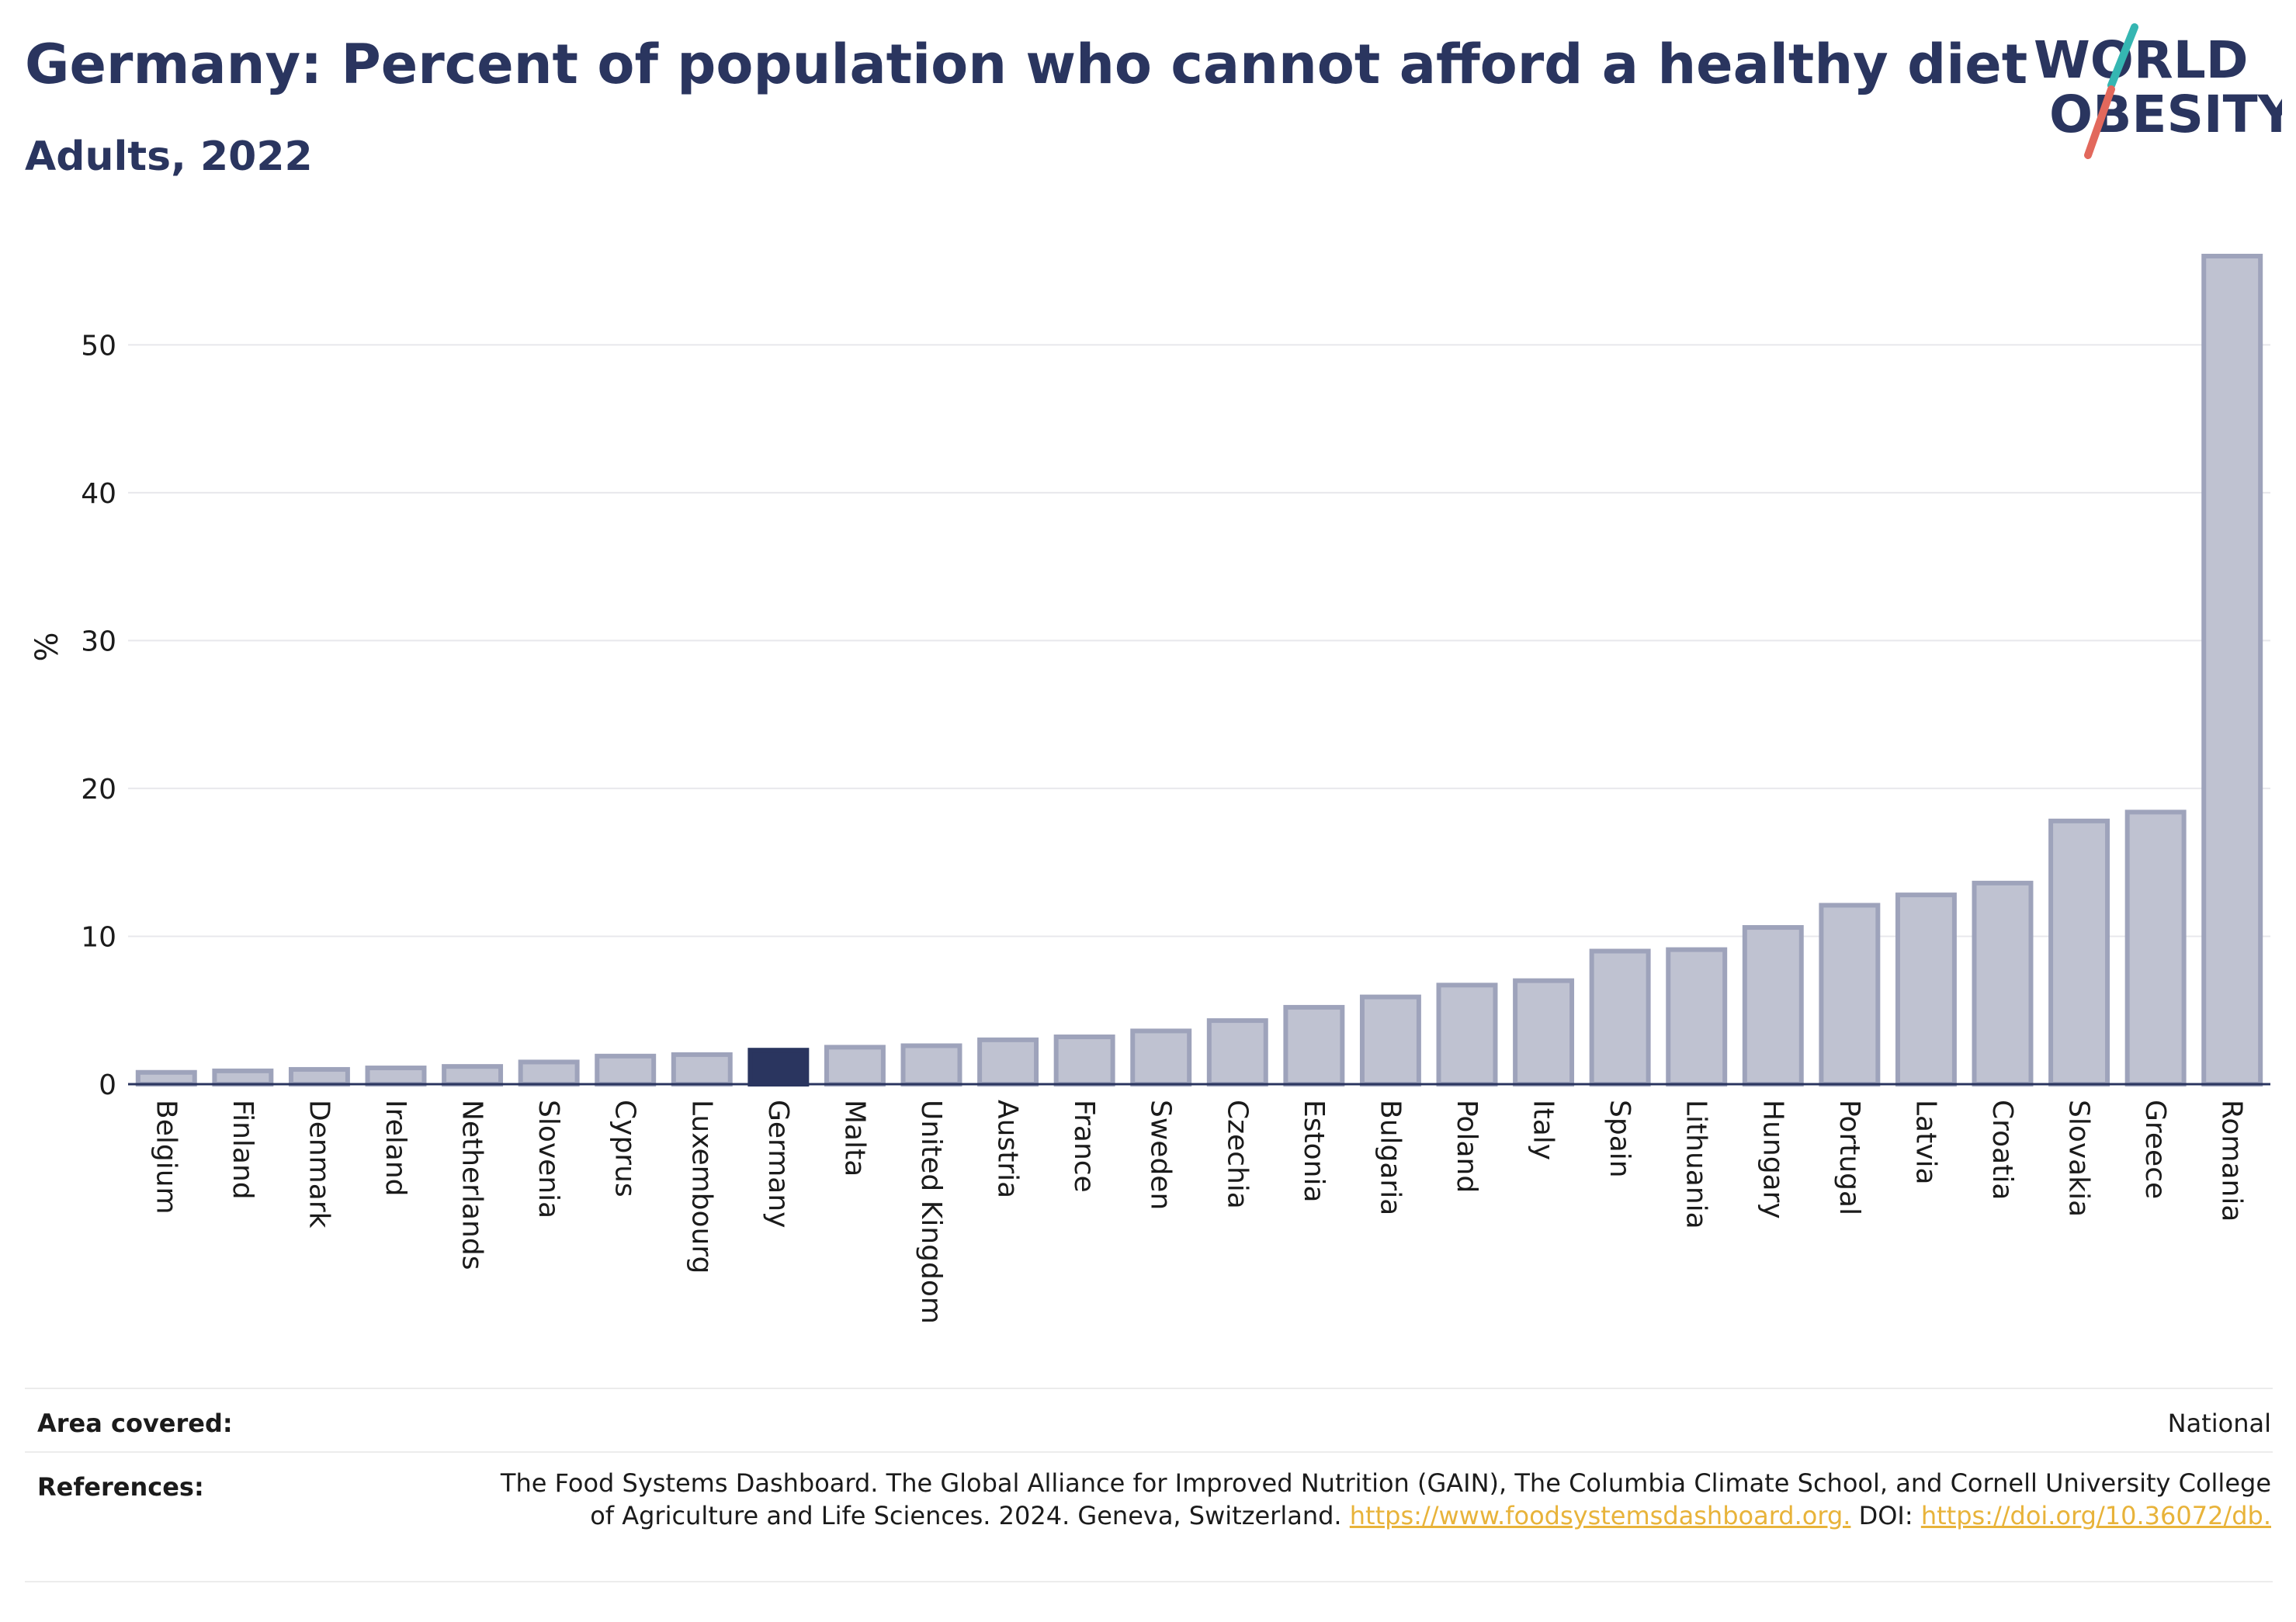 The image size is (2296, 1622). Describe the element at coordinates (2141, 60) in the screenshot. I see `logo-line-world: WORLD` at that location.